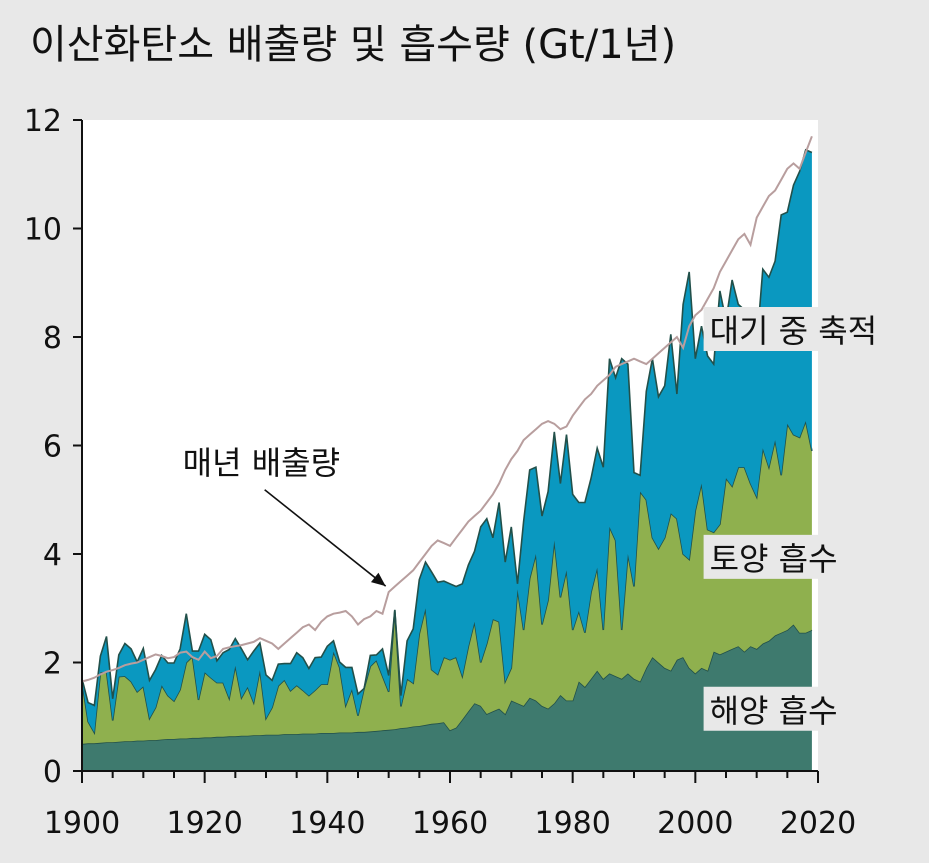 This screenshot has height=863, width=929. What do you see at coordinates (774, 559) in the screenshot?
I see `label-land-sink: 토양 흡수` at bounding box center [774, 559].